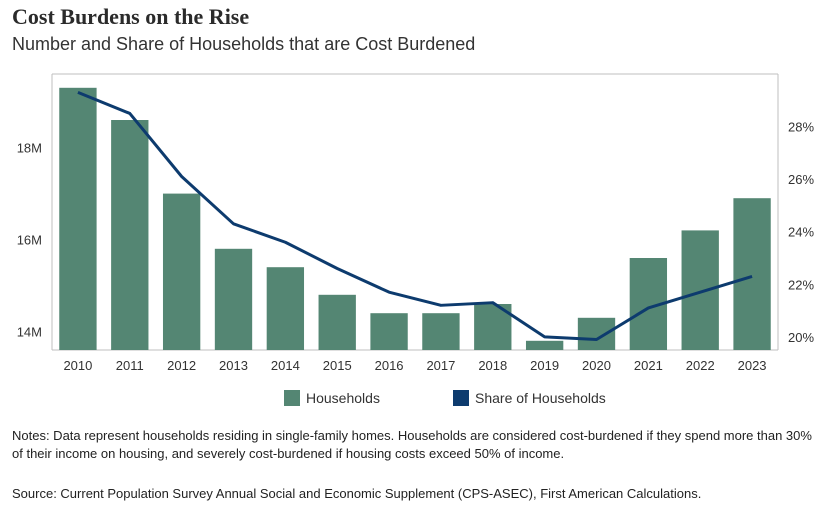  What do you see at coordinates (544, 345) in the screenshot?
I see `bar-2019` at bounding box center [544, 345].